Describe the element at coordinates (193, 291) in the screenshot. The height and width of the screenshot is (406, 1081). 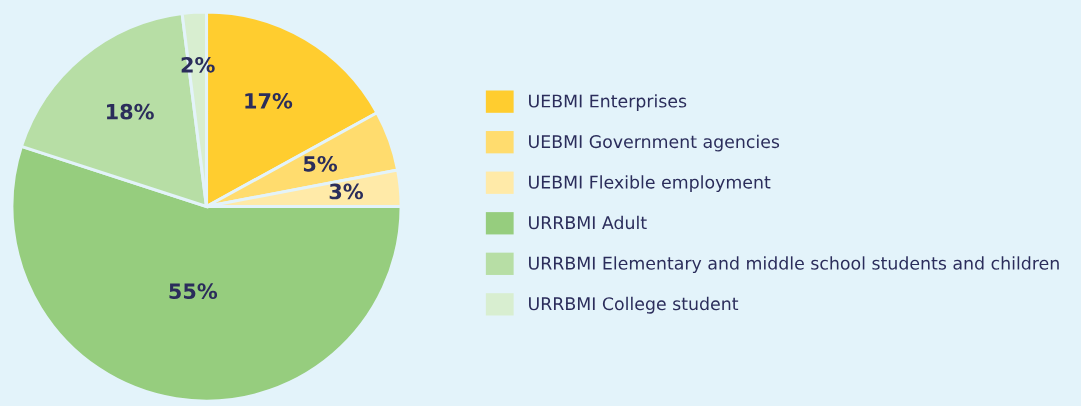
I see `data-label: 55%` at that location.